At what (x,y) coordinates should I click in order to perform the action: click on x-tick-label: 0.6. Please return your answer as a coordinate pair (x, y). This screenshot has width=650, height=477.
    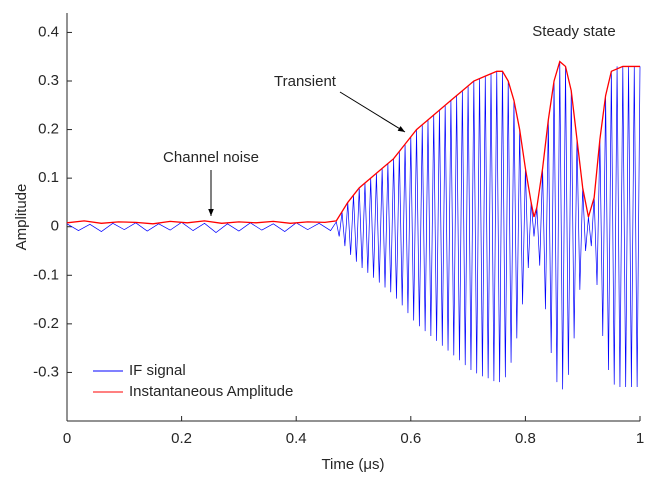
    Looking at the image, I should click on (410, 438).